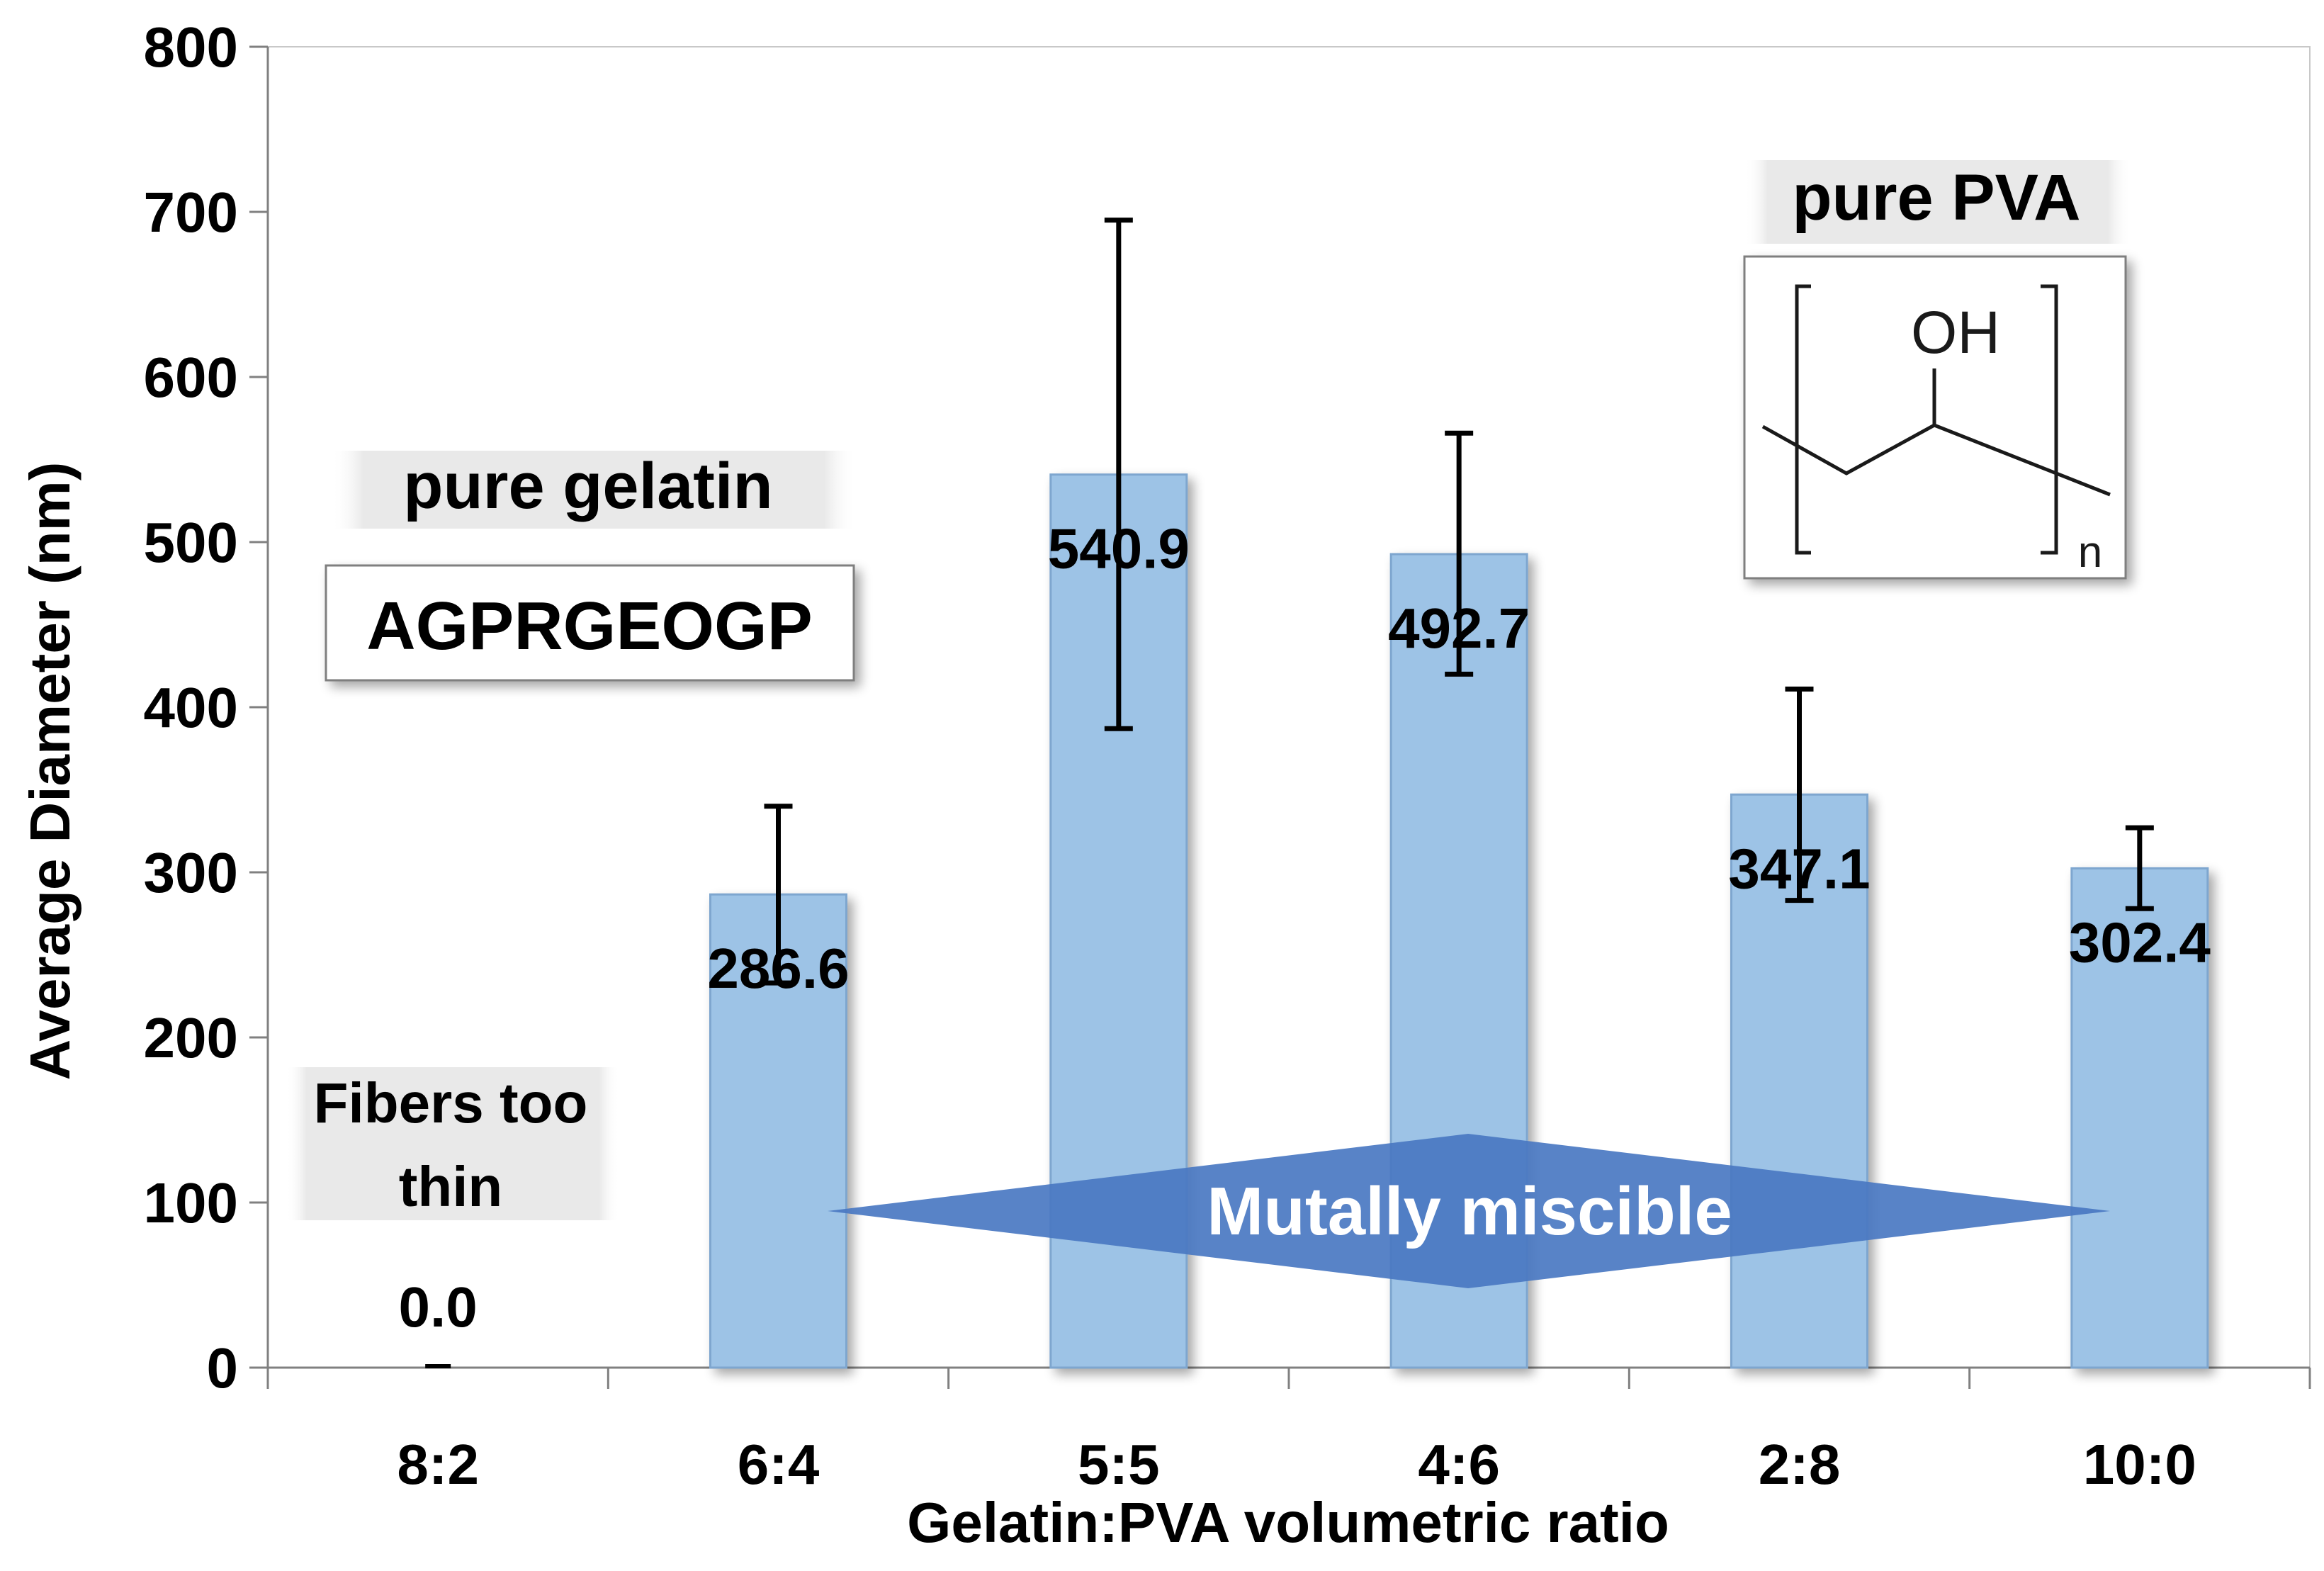  Describe the element at coordinates (1459, 1464) in the screenshot. I see `x-tick-label: 4:6` at that location.